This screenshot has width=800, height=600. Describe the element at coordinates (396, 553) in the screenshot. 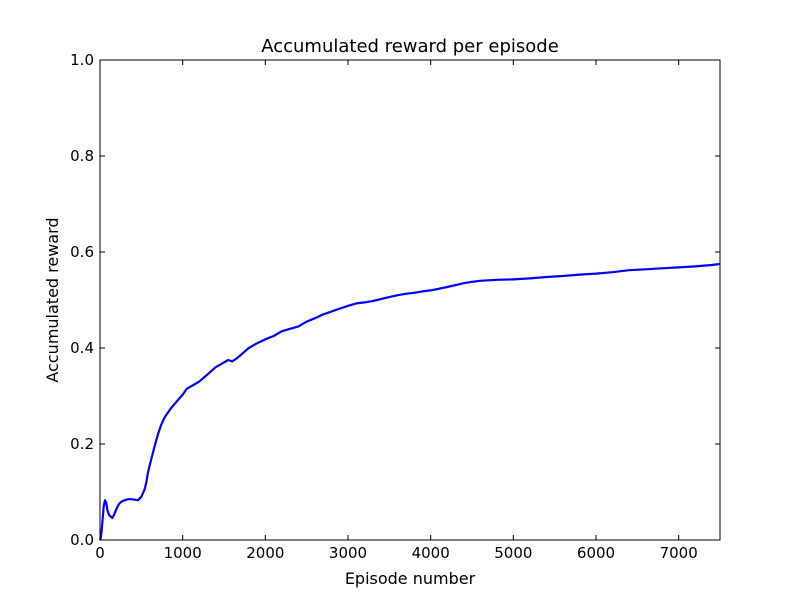

I see `x-tick-labels: 0 1000 2000 3000 4000 5000 6000 7000` at that location.